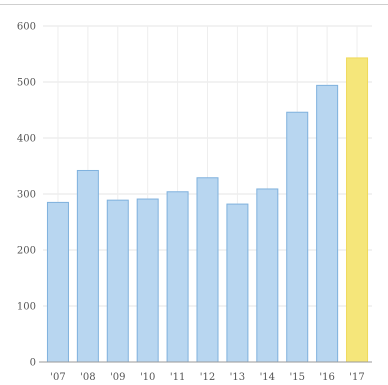  What do you see at coordinates (296, 377) in the screenshot?
I see `x-tick-label: '15` at bounding box center [296, 377].